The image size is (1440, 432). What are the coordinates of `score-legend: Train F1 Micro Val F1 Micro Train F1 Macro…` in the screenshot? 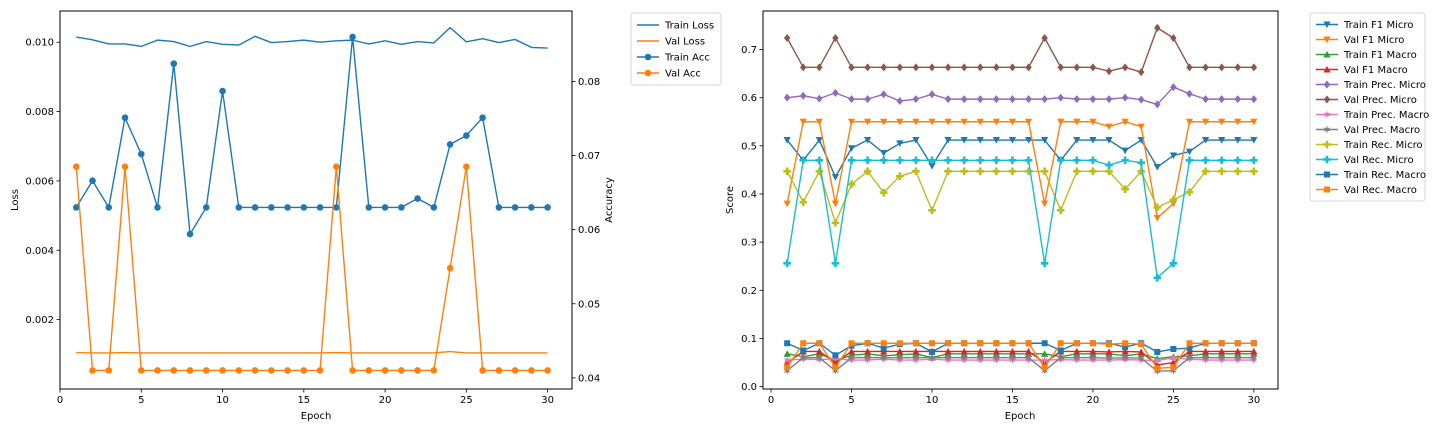 It's located at (1369, 107).